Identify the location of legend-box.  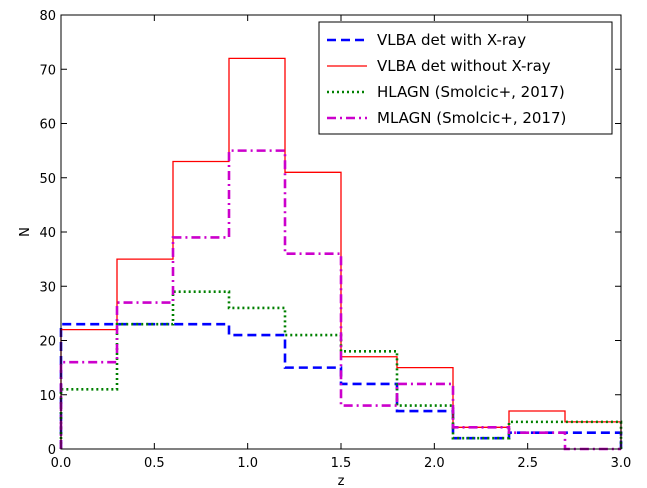
(465, 78).